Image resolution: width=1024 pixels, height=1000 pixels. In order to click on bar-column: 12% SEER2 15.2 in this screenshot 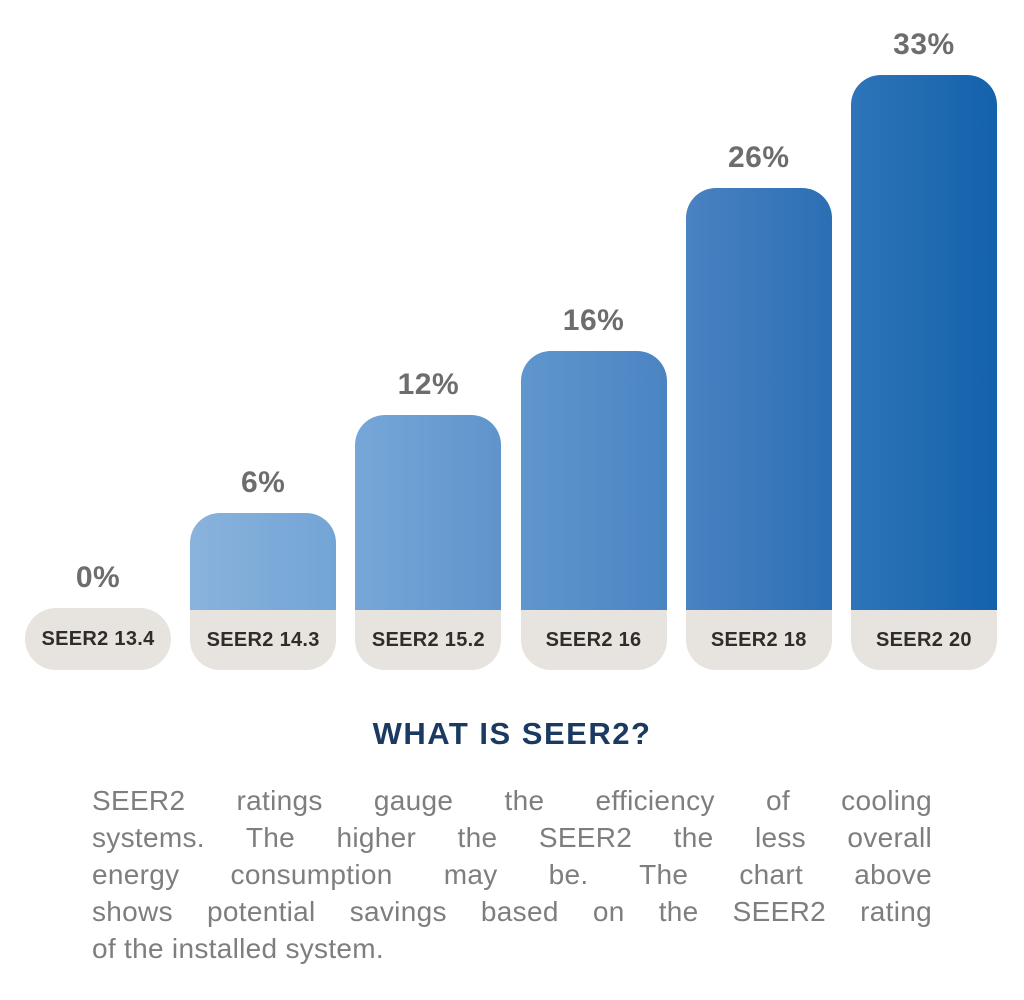, I will do `click(428, 519)`.